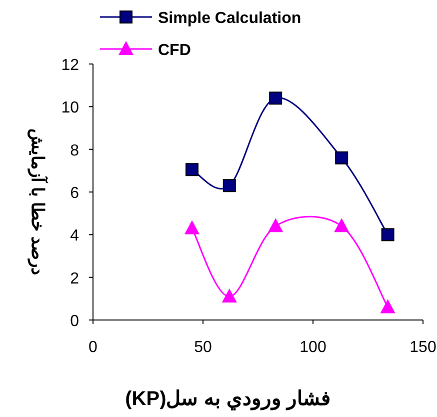 The width and height of the screenshot is (437, 417). I want to click on y-tick-label: 2, so click(75, 279).